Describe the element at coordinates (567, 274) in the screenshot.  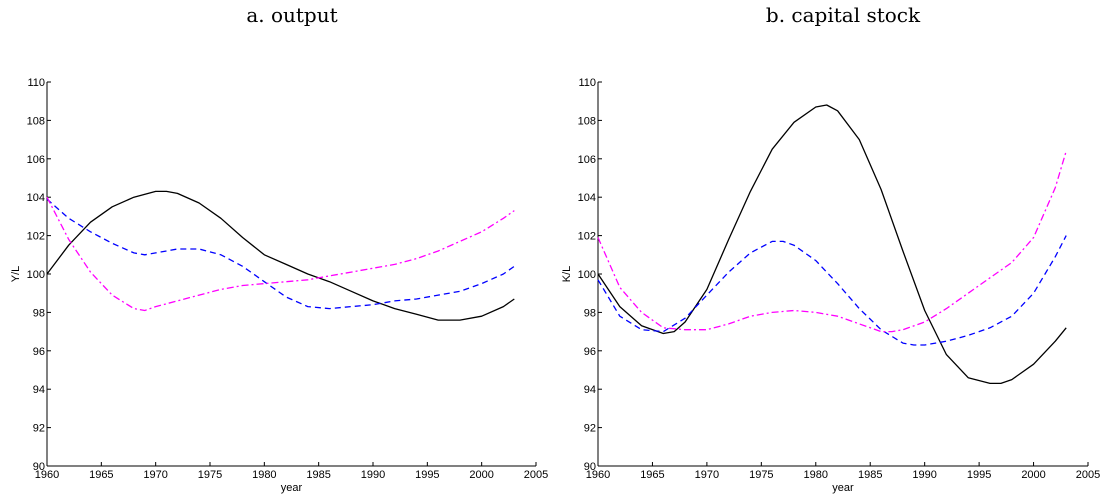
I see `y-axis-label: K/L` at that location.